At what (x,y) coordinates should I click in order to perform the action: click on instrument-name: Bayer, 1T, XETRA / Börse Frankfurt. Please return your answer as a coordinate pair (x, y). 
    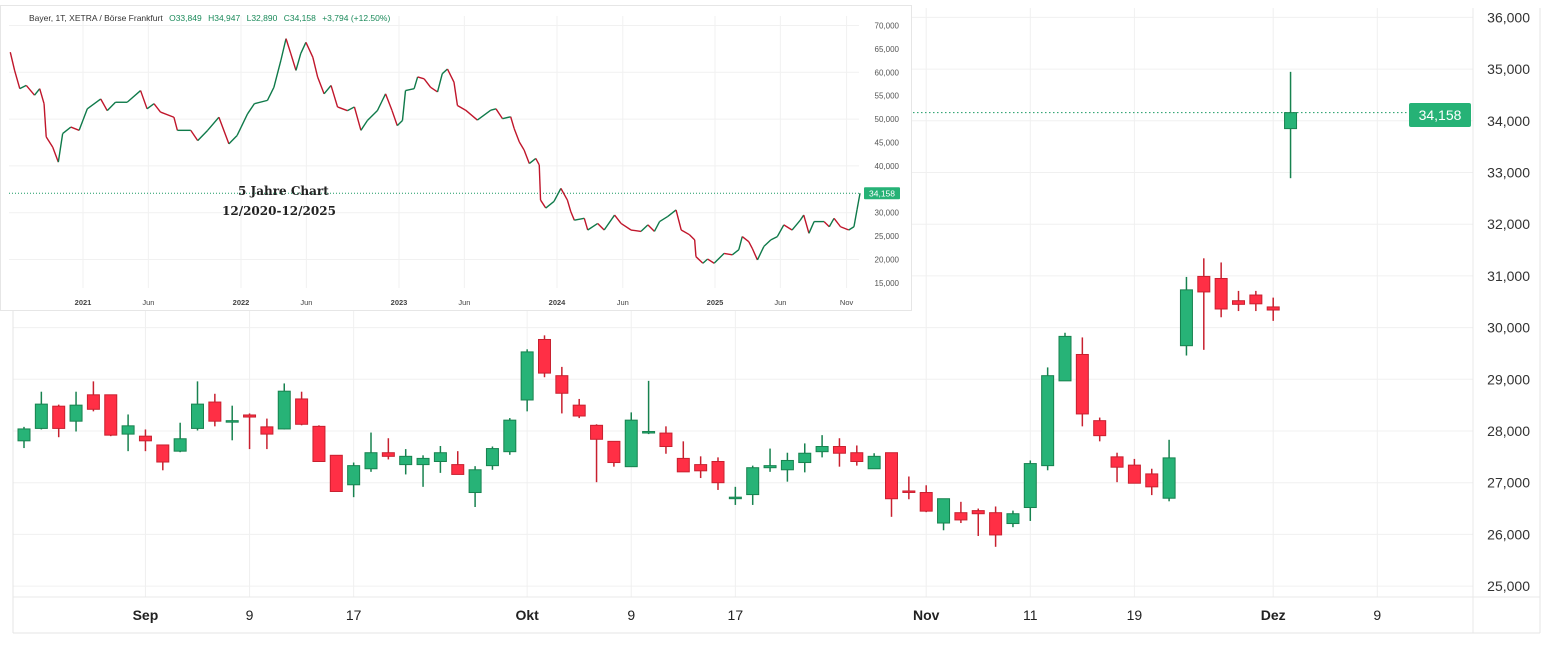
    Looking at the image, I should click on (96, 18).